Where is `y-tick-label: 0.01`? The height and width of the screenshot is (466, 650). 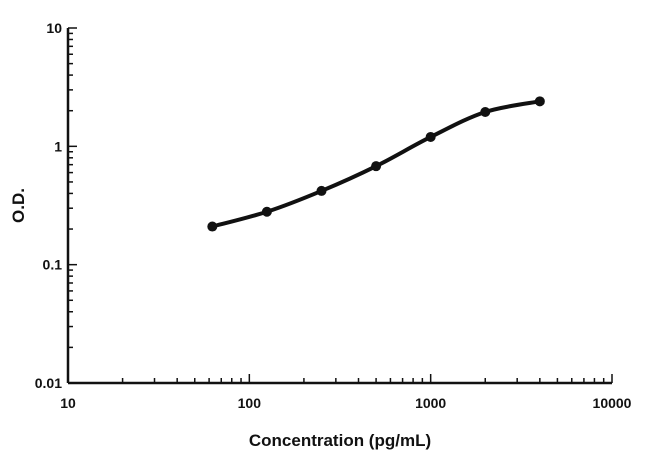
y-tick-label: 0.01 is located at coordinates (48, 383).